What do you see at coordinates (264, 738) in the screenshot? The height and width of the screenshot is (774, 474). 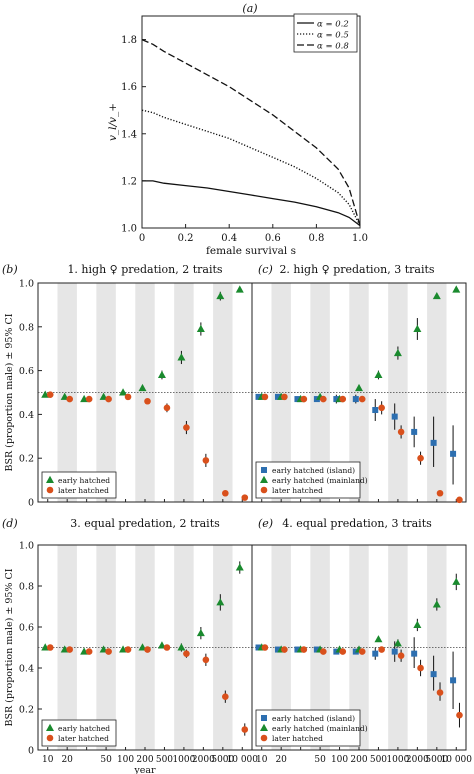 I see `legend-marker-e` at bounding box center [264, 738].